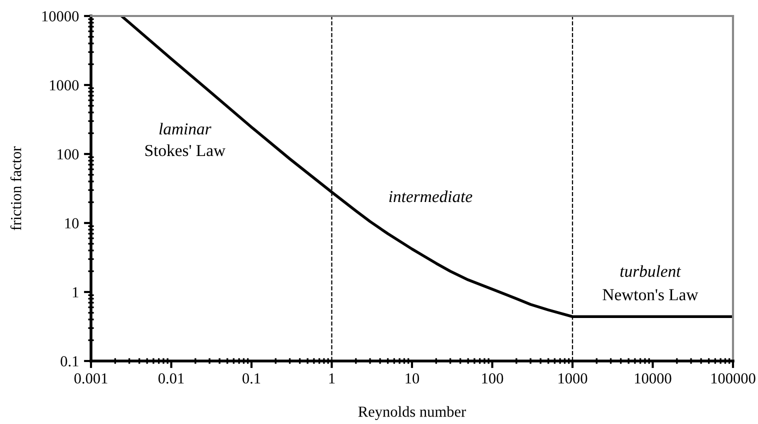 The width and height of the screenshot is (758, 424). Describe the element at coordinates (733, 378) in the screenshot. I see `x-tick-label: 100000` at that location.